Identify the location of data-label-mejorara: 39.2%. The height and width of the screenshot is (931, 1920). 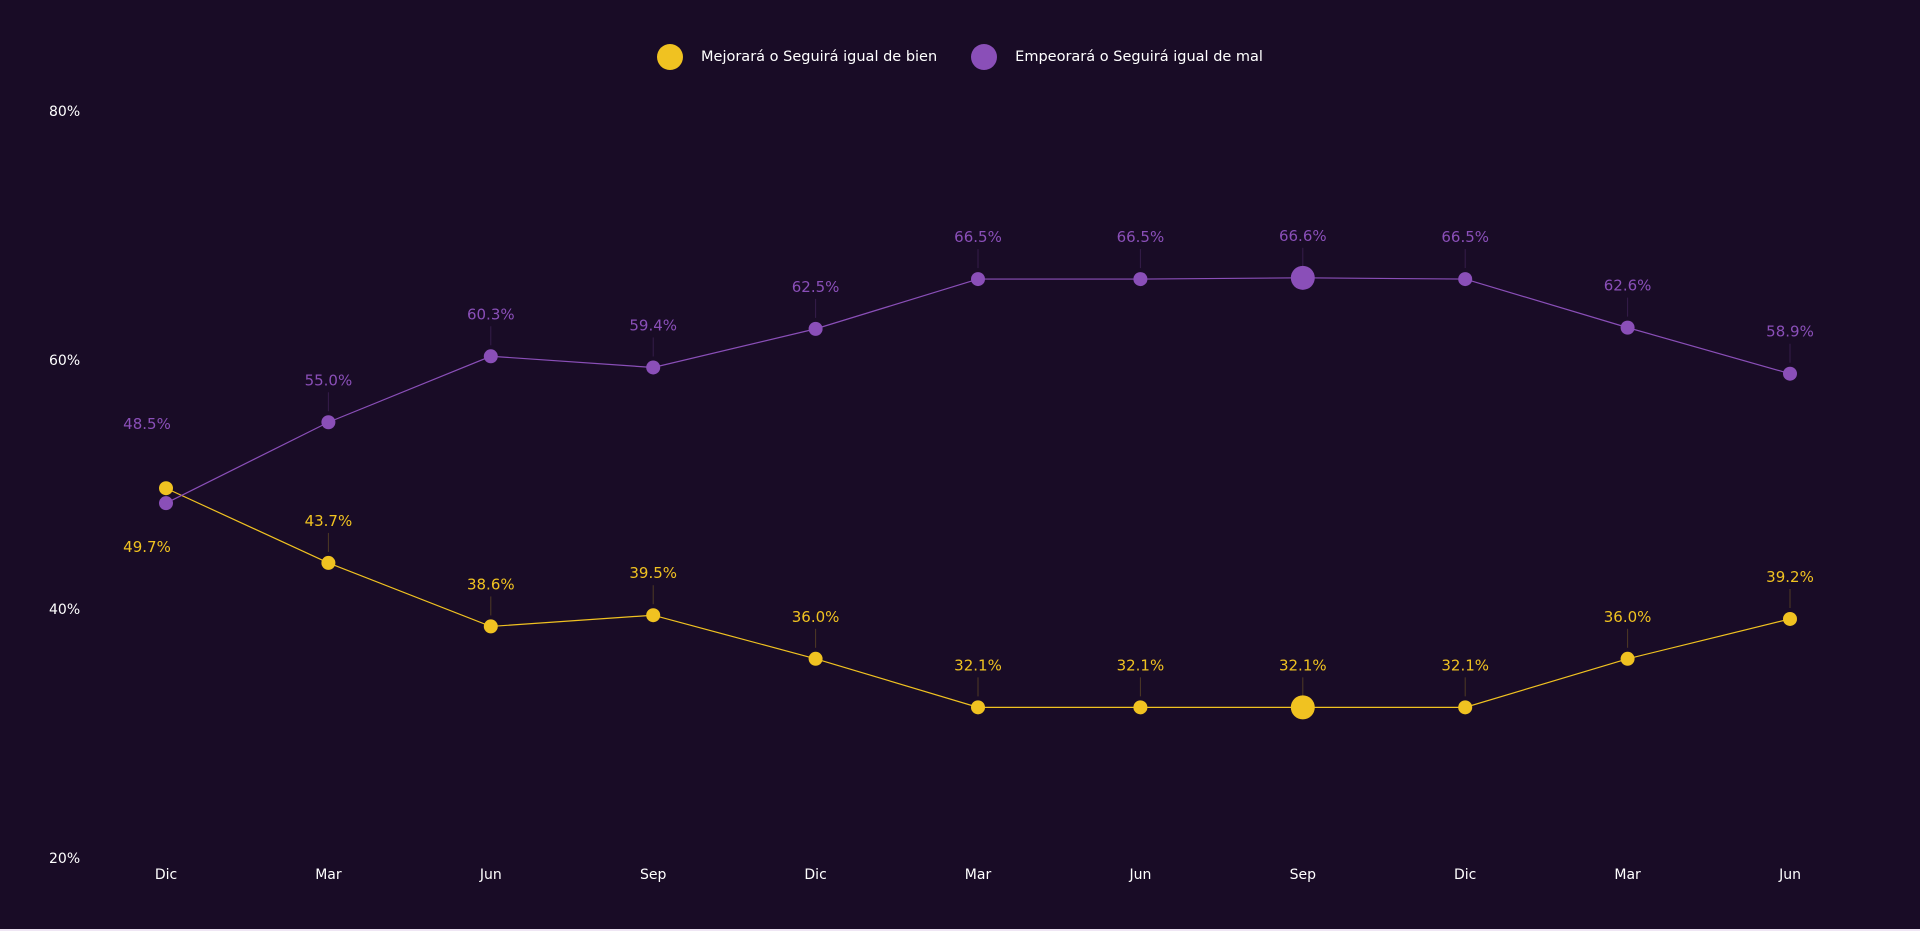
(1790, 577).